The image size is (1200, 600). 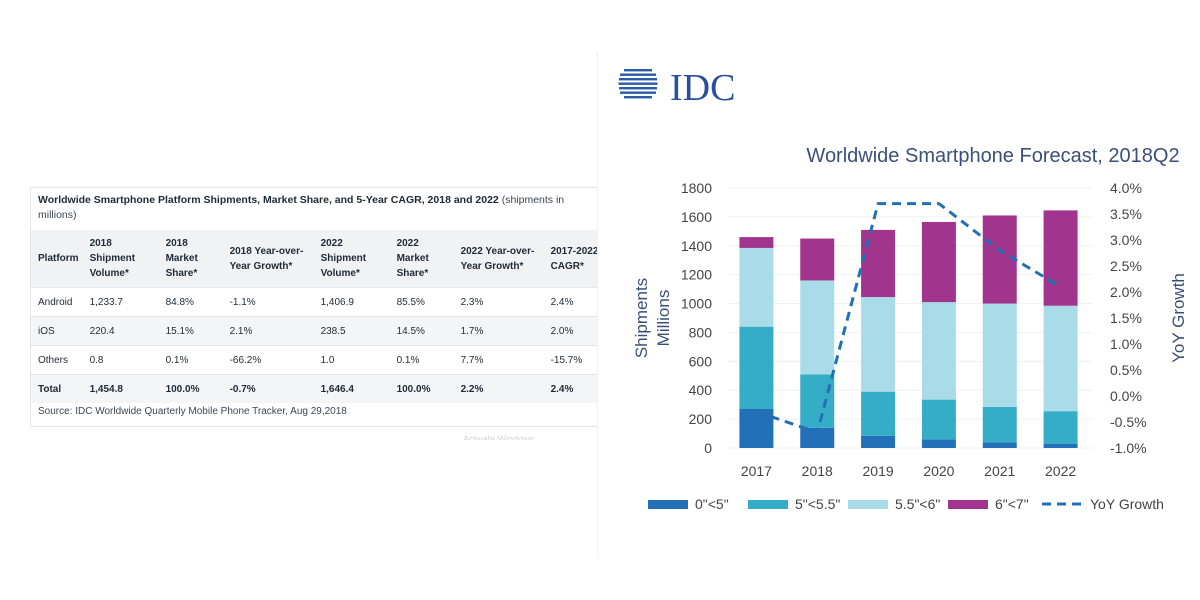 What do you see at coordinates (190, 331) in the screenshot?
I see `table-cell: 15.1%` at bounding box center [190, 331].